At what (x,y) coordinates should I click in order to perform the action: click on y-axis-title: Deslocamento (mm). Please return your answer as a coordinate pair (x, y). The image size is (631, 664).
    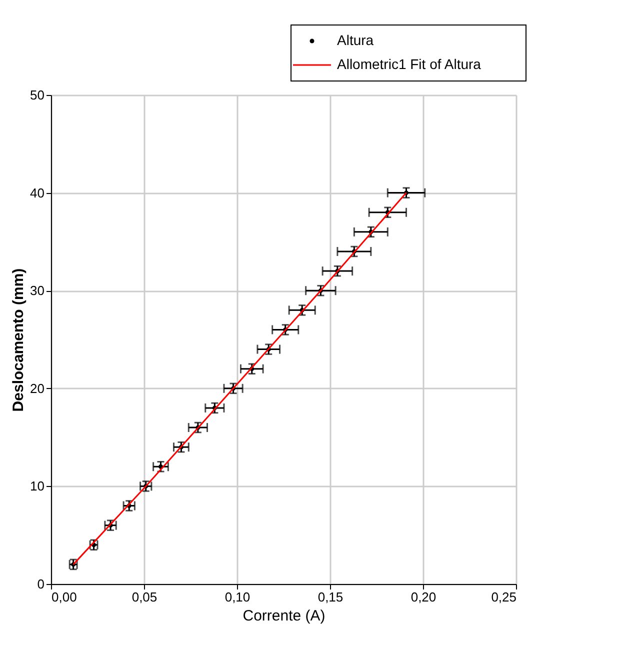
    Looking at the image, I should click on (19, 340).